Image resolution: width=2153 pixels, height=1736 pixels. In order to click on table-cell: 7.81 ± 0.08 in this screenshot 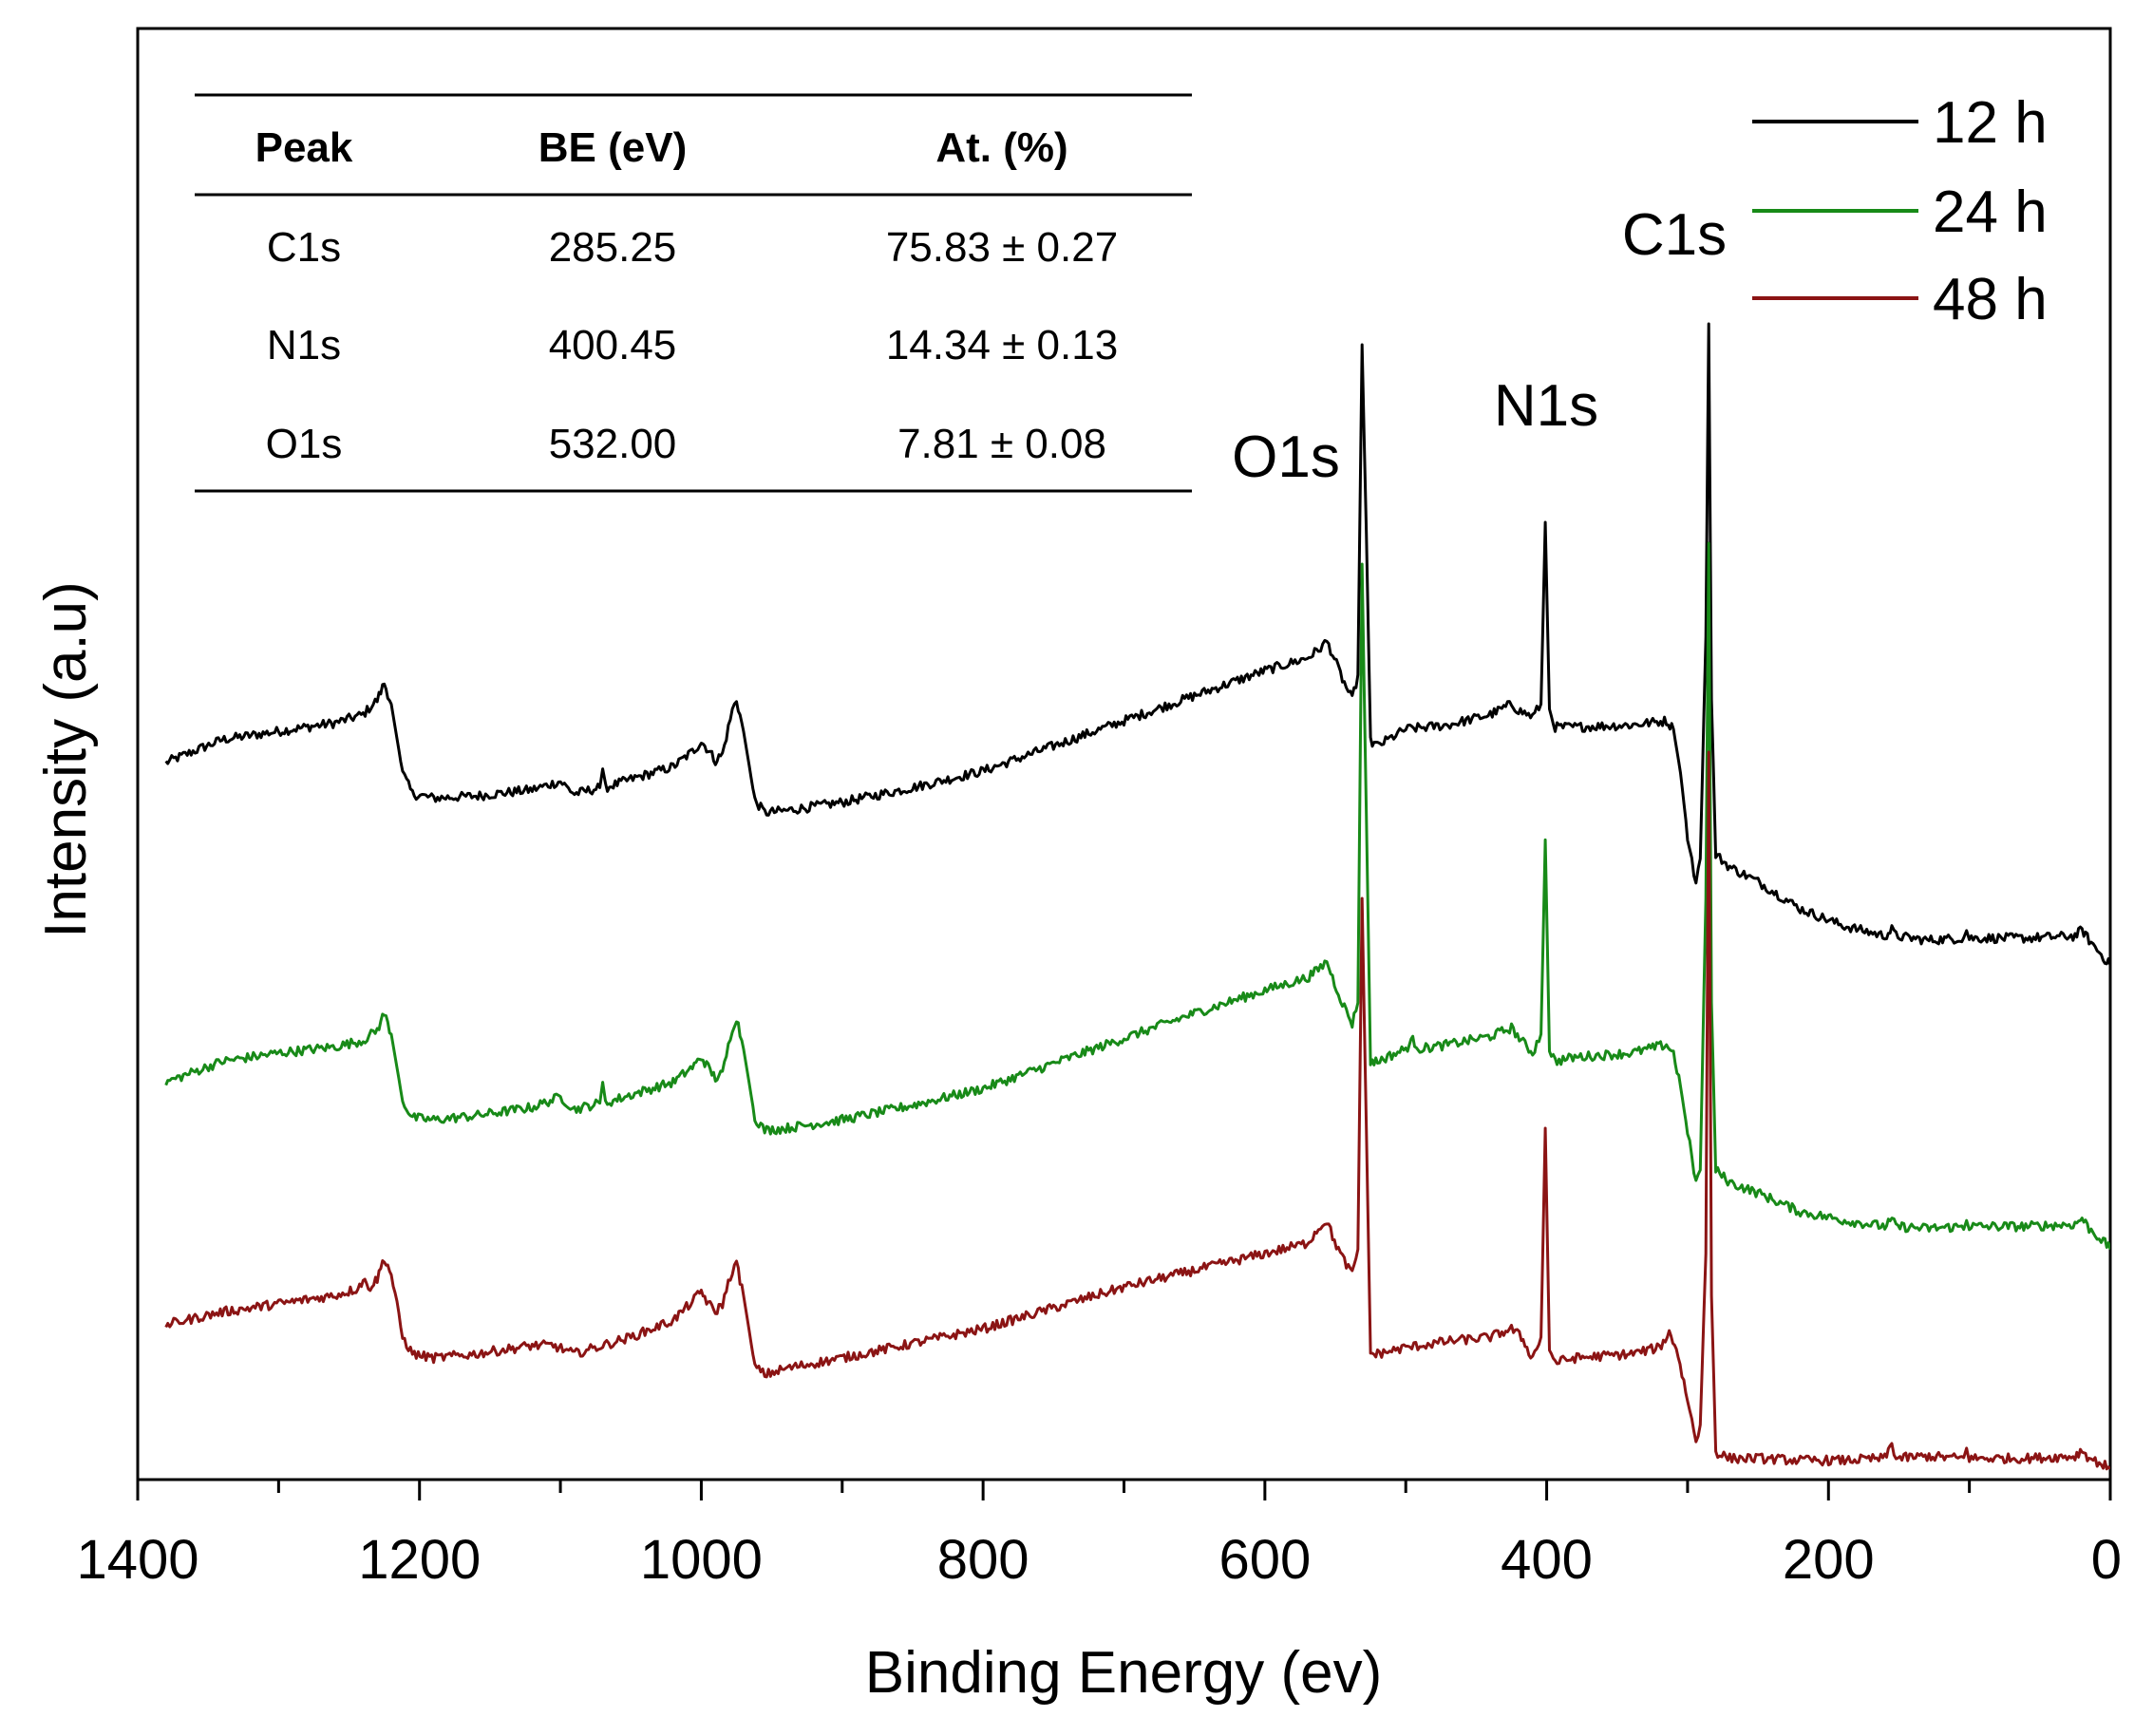, I will do `click(1002, 444)`.